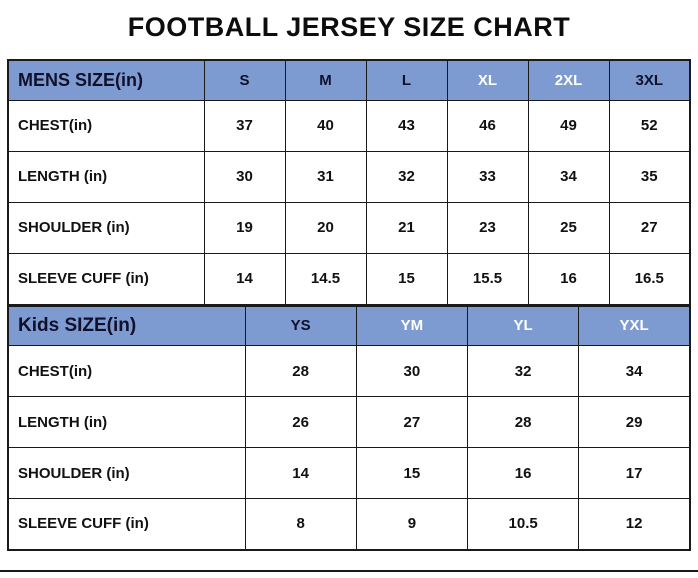 This screenshot has height=578, width=698. Describe the element at coordinates (568, 227) in the screenshot. I see `size-value-cell: 25` at that location.